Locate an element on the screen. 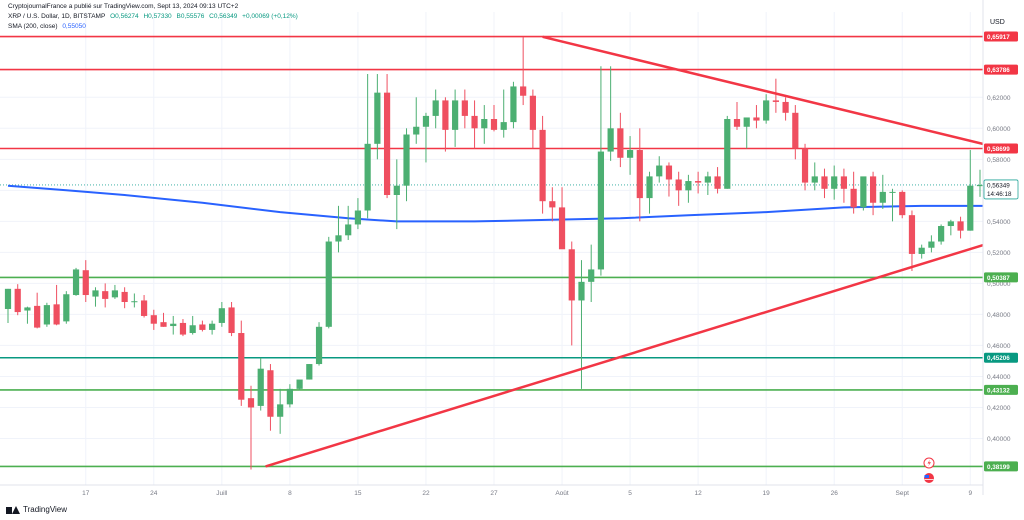 The width and height of the screenshot is (1024, 520). time-tick-label: 22 is located at coordinates (426, 493).